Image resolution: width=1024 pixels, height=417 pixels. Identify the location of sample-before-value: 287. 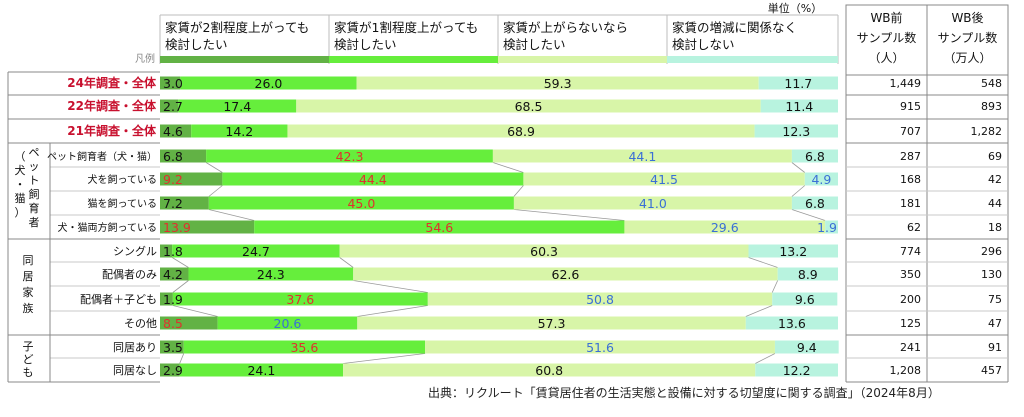
(910, 156).